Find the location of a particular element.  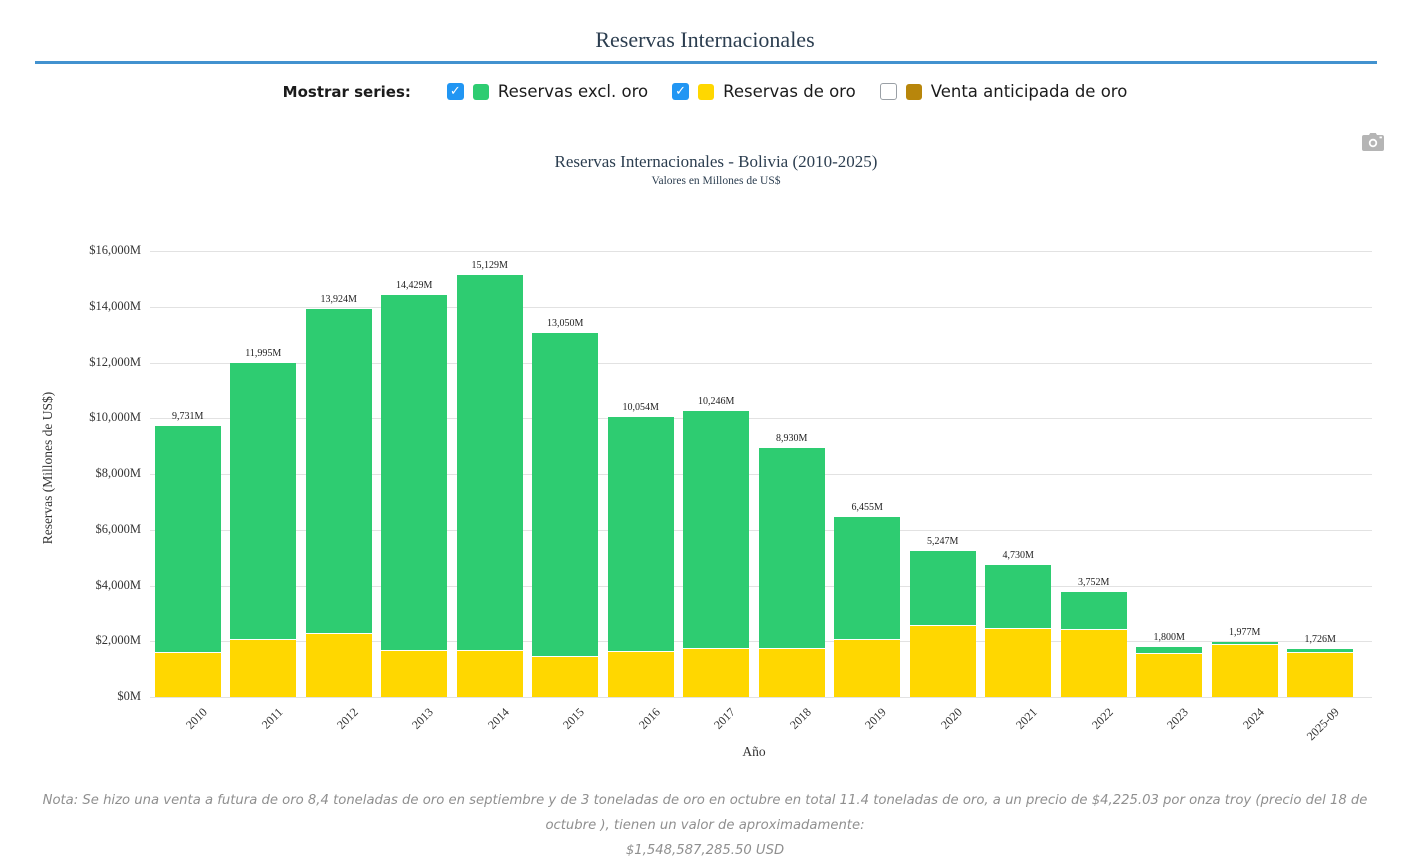

series-toggle-item-label: Venta anticipada de oro is located at coordinates (1029, 91).